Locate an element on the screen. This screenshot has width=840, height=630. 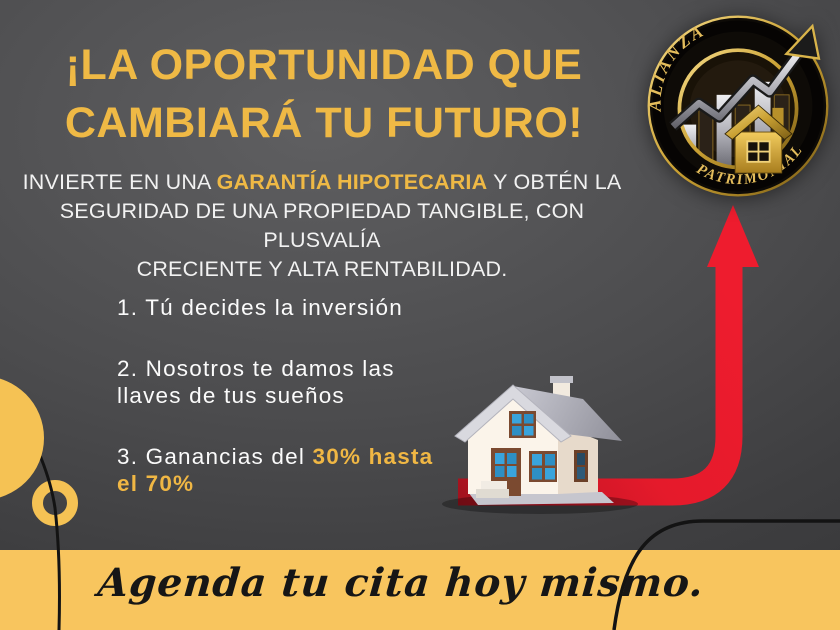
text-segment: CRECIENTE Y ALTA RENTABILIDAD. is located at coordinates (322, 269).